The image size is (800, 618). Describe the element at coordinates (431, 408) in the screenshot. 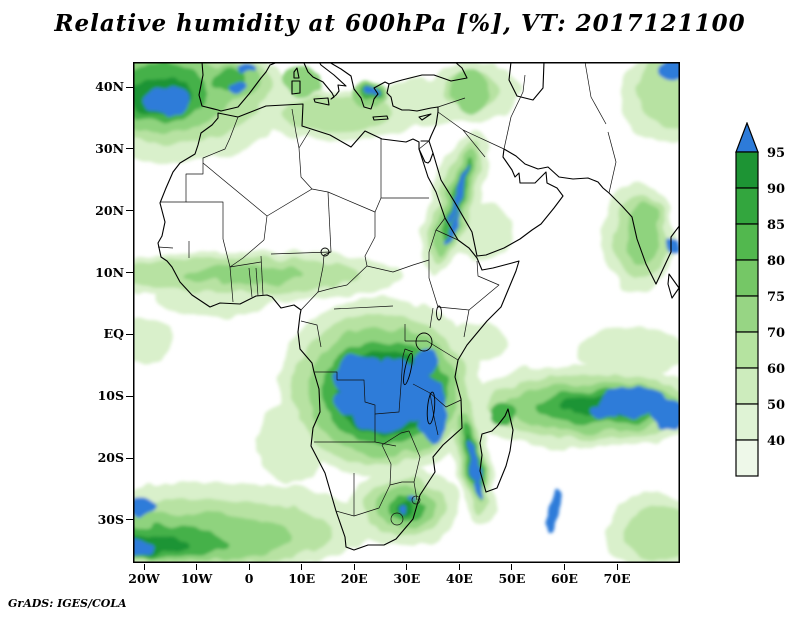

I see `lake-malawi` at that location.